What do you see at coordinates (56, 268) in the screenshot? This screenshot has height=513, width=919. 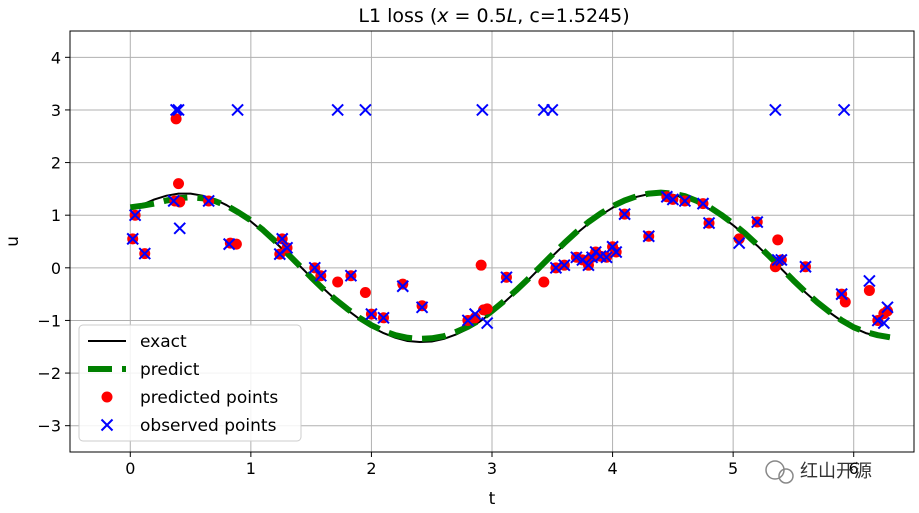 I see `y-tick-label: 0` at bounding box center [56, 268].